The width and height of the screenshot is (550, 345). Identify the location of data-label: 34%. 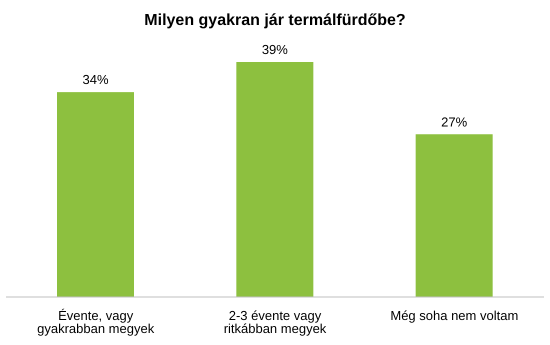
(95, 80).